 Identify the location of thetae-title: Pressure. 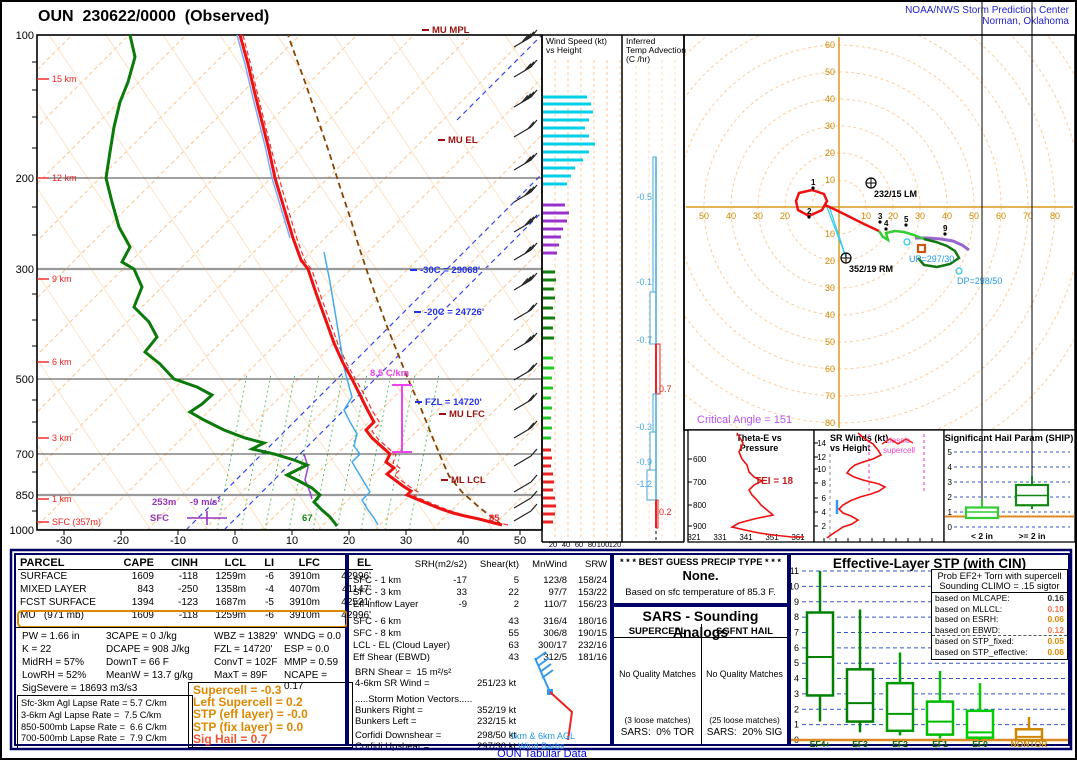
(759, 448).